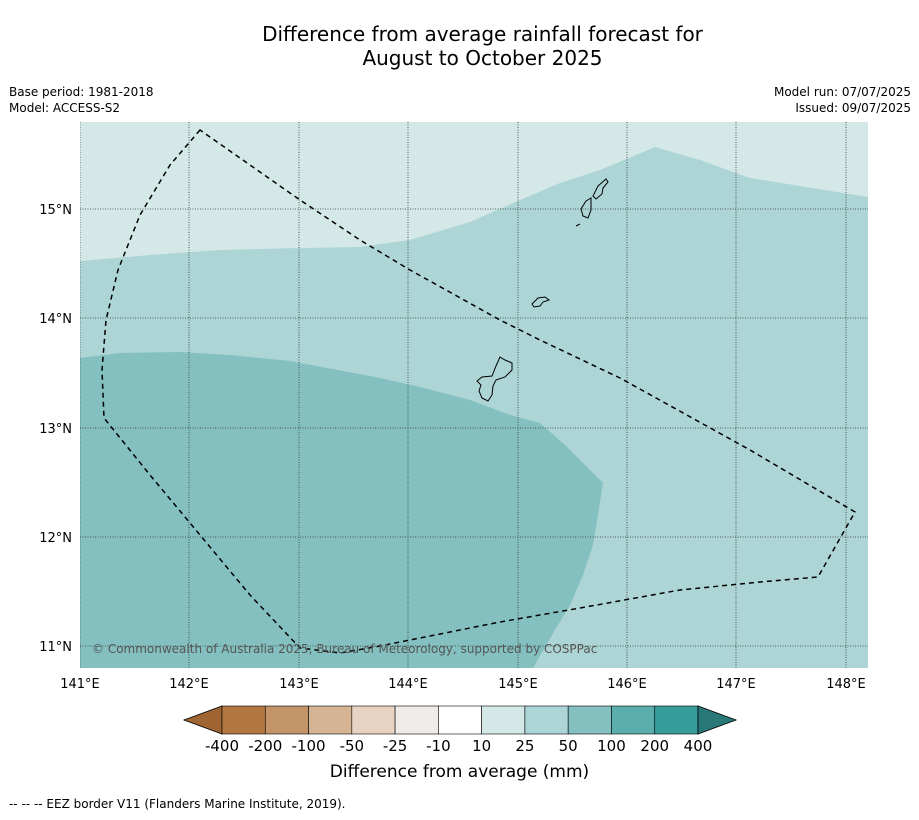  I want to click on lat-axis-labels: 15°N 14°N 13°N 12°N 11°N, so click(55, 429).